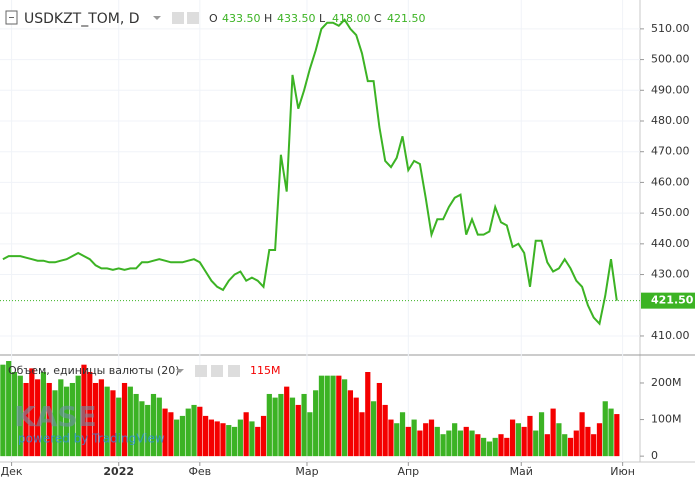 This screenshot has width=695, height=486. What do you see at coordinates (351, 18) in the screenshot?
I see `ohlc-value: 418.00` at bounding box center [351, 18].